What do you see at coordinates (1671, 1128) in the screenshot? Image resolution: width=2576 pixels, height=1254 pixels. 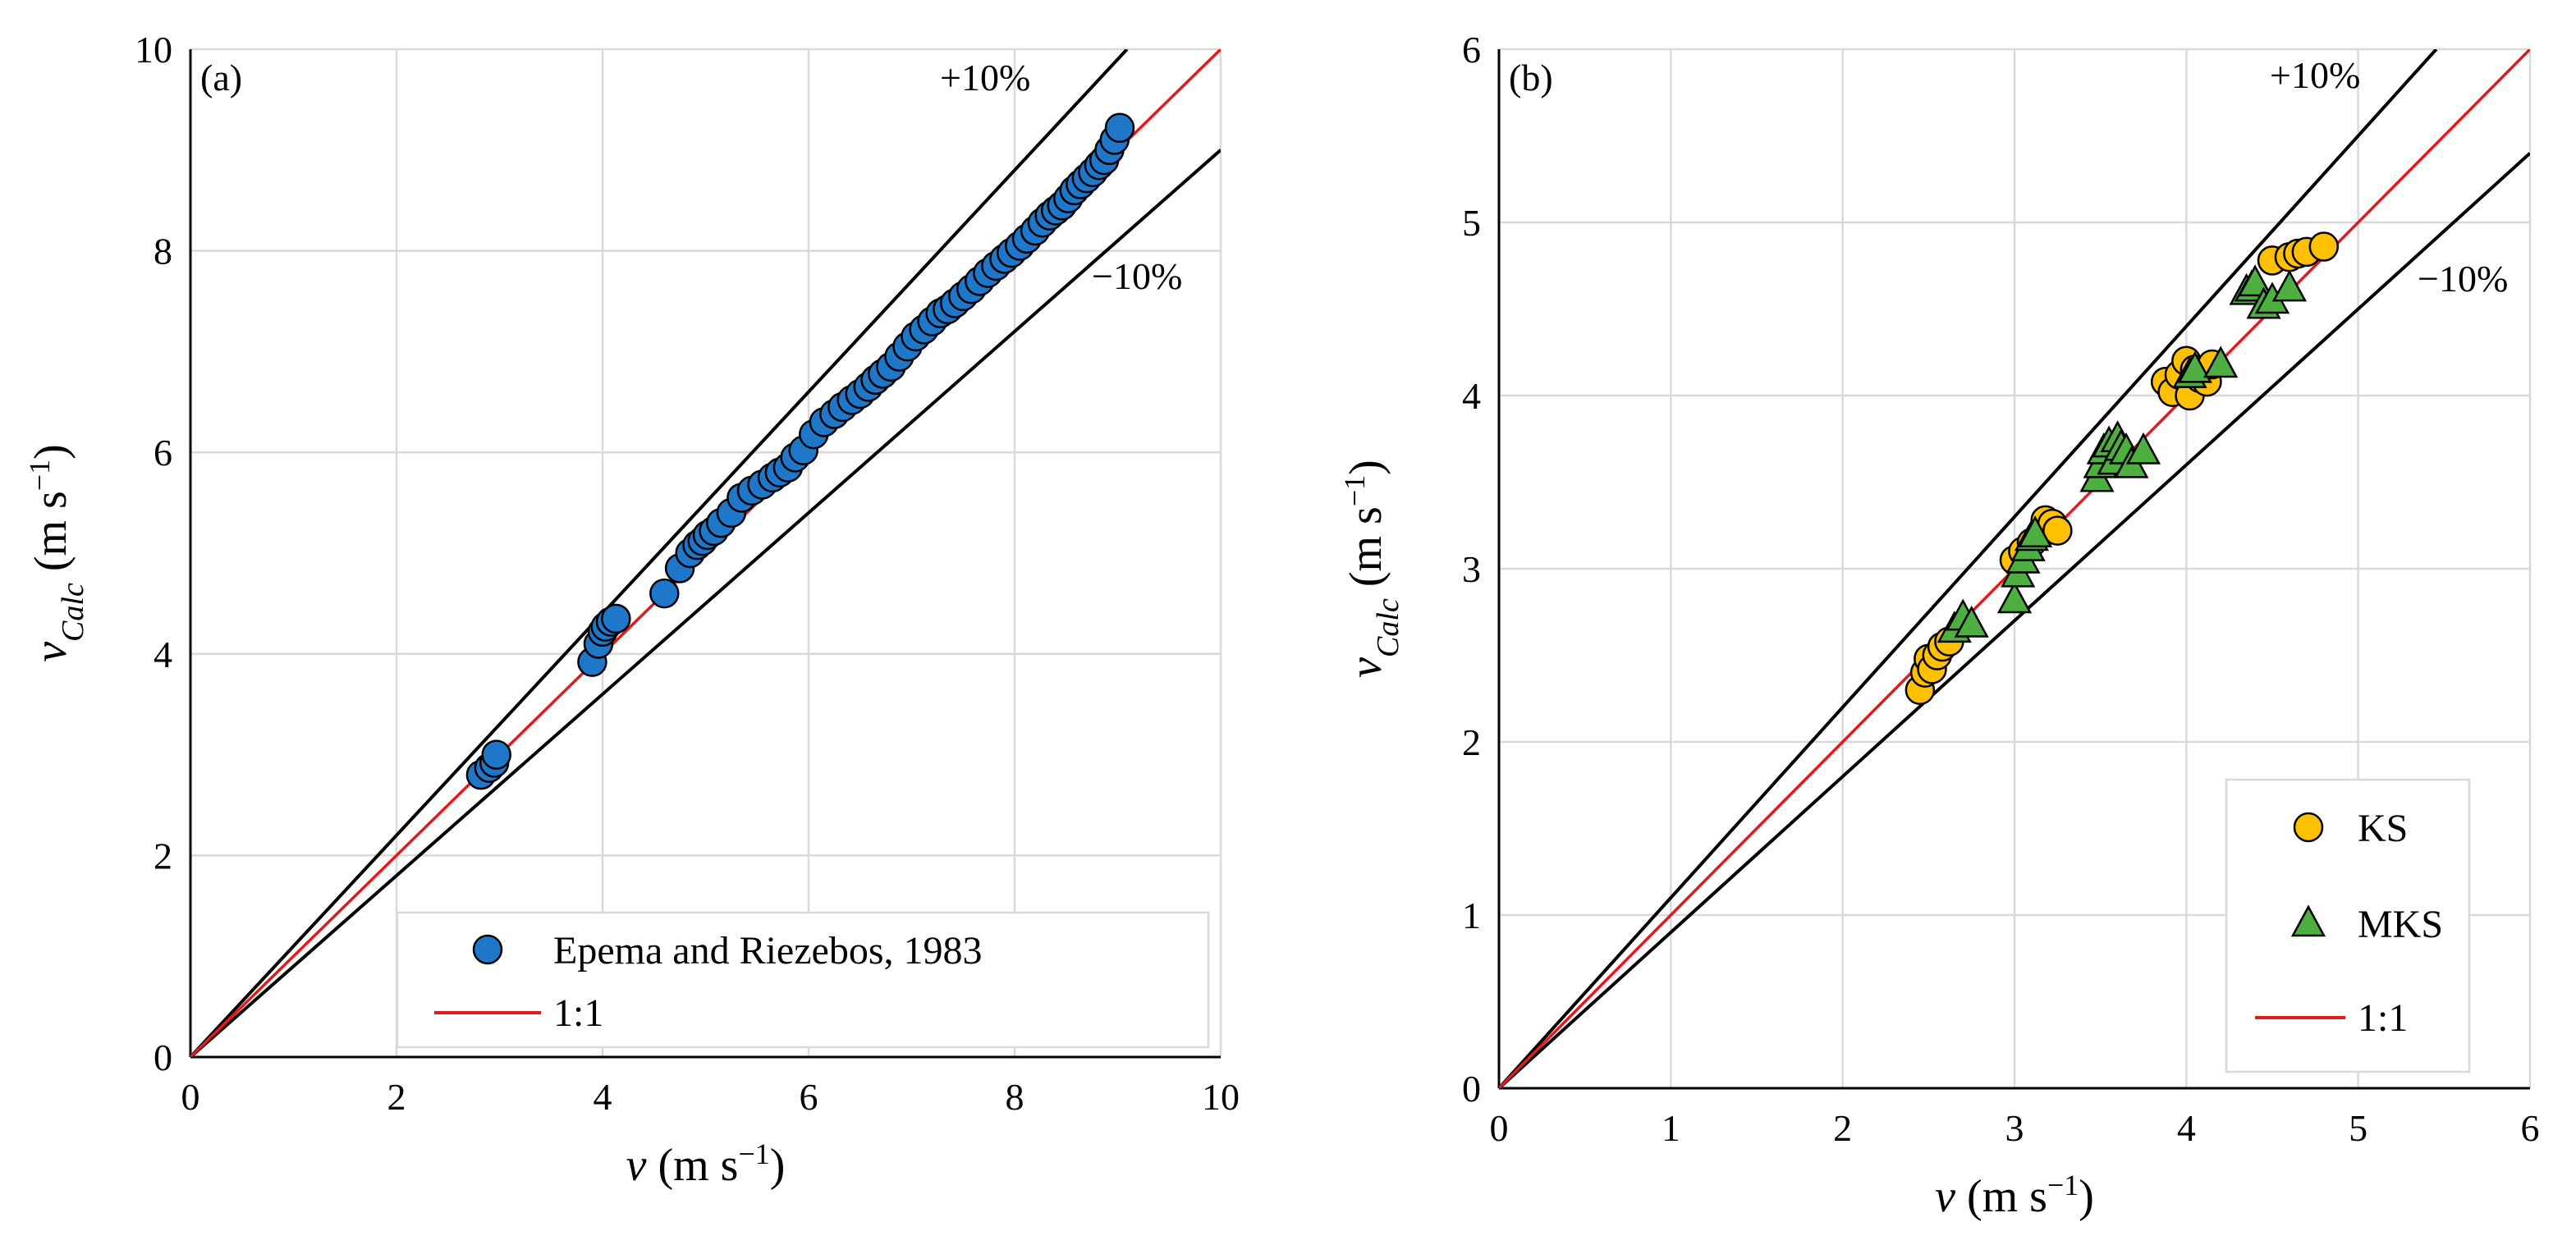 I see `x-tick-label: 1` at bounding box center [1671, 1128].